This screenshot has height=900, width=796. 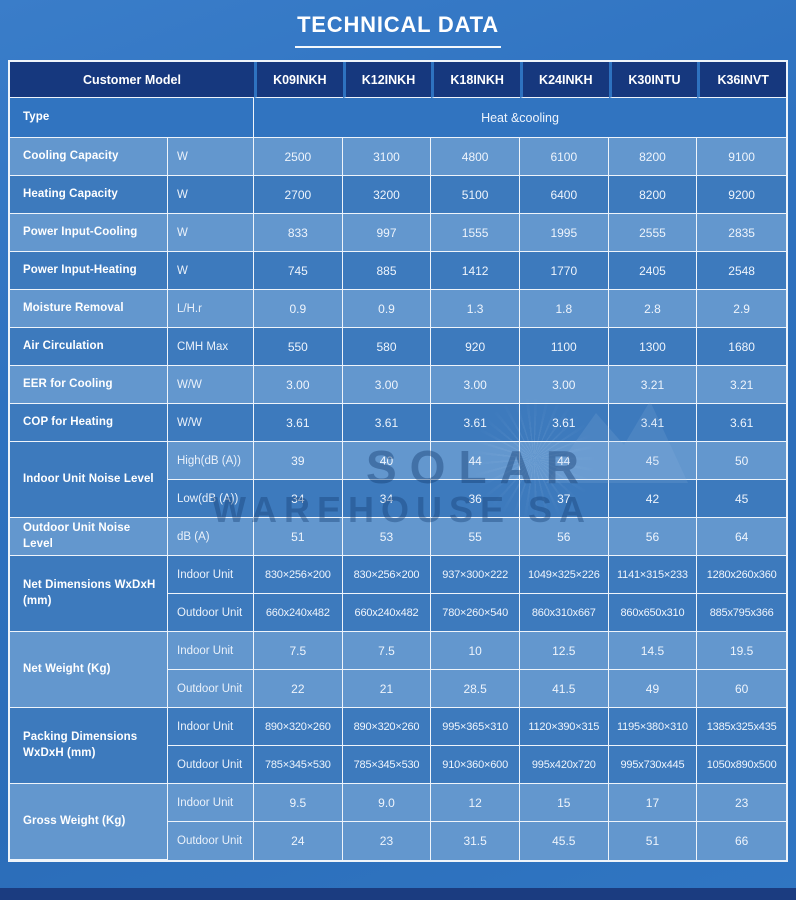 I want to click on value-cell: 60, so click(x=741, y=689).